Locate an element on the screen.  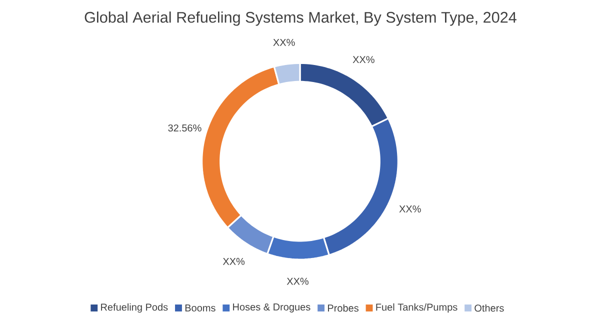
data-label: 32.56% is located at coordinates (185, 128).